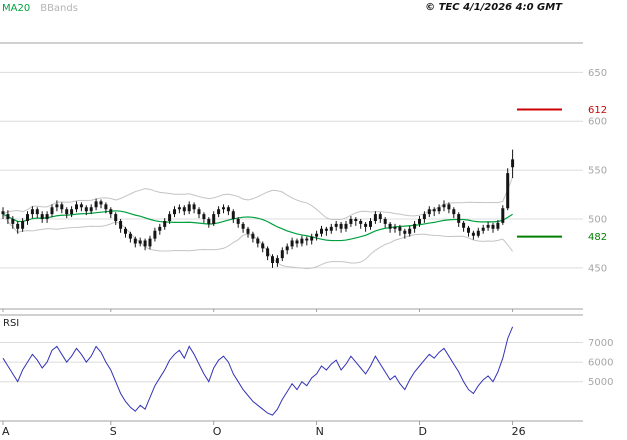  I want to click on price-axis-label: 612, so click(597, 110).